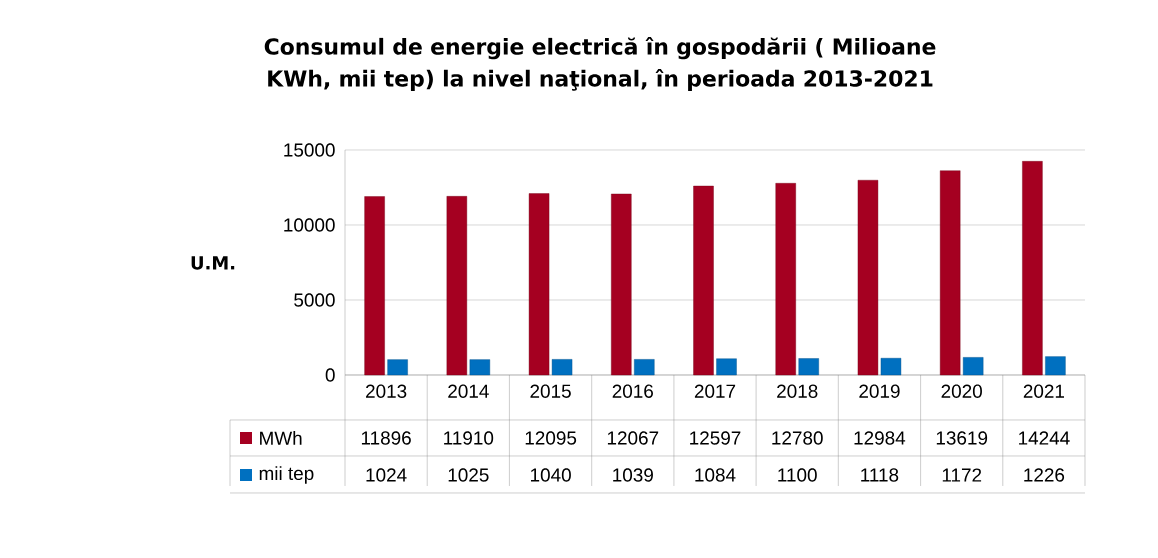 This screenshot has height=558, width=1158. What do you see at coordinates (469, 438) in the screenshot?
I see `data-label: 11910` at bounding box center [469, 438].